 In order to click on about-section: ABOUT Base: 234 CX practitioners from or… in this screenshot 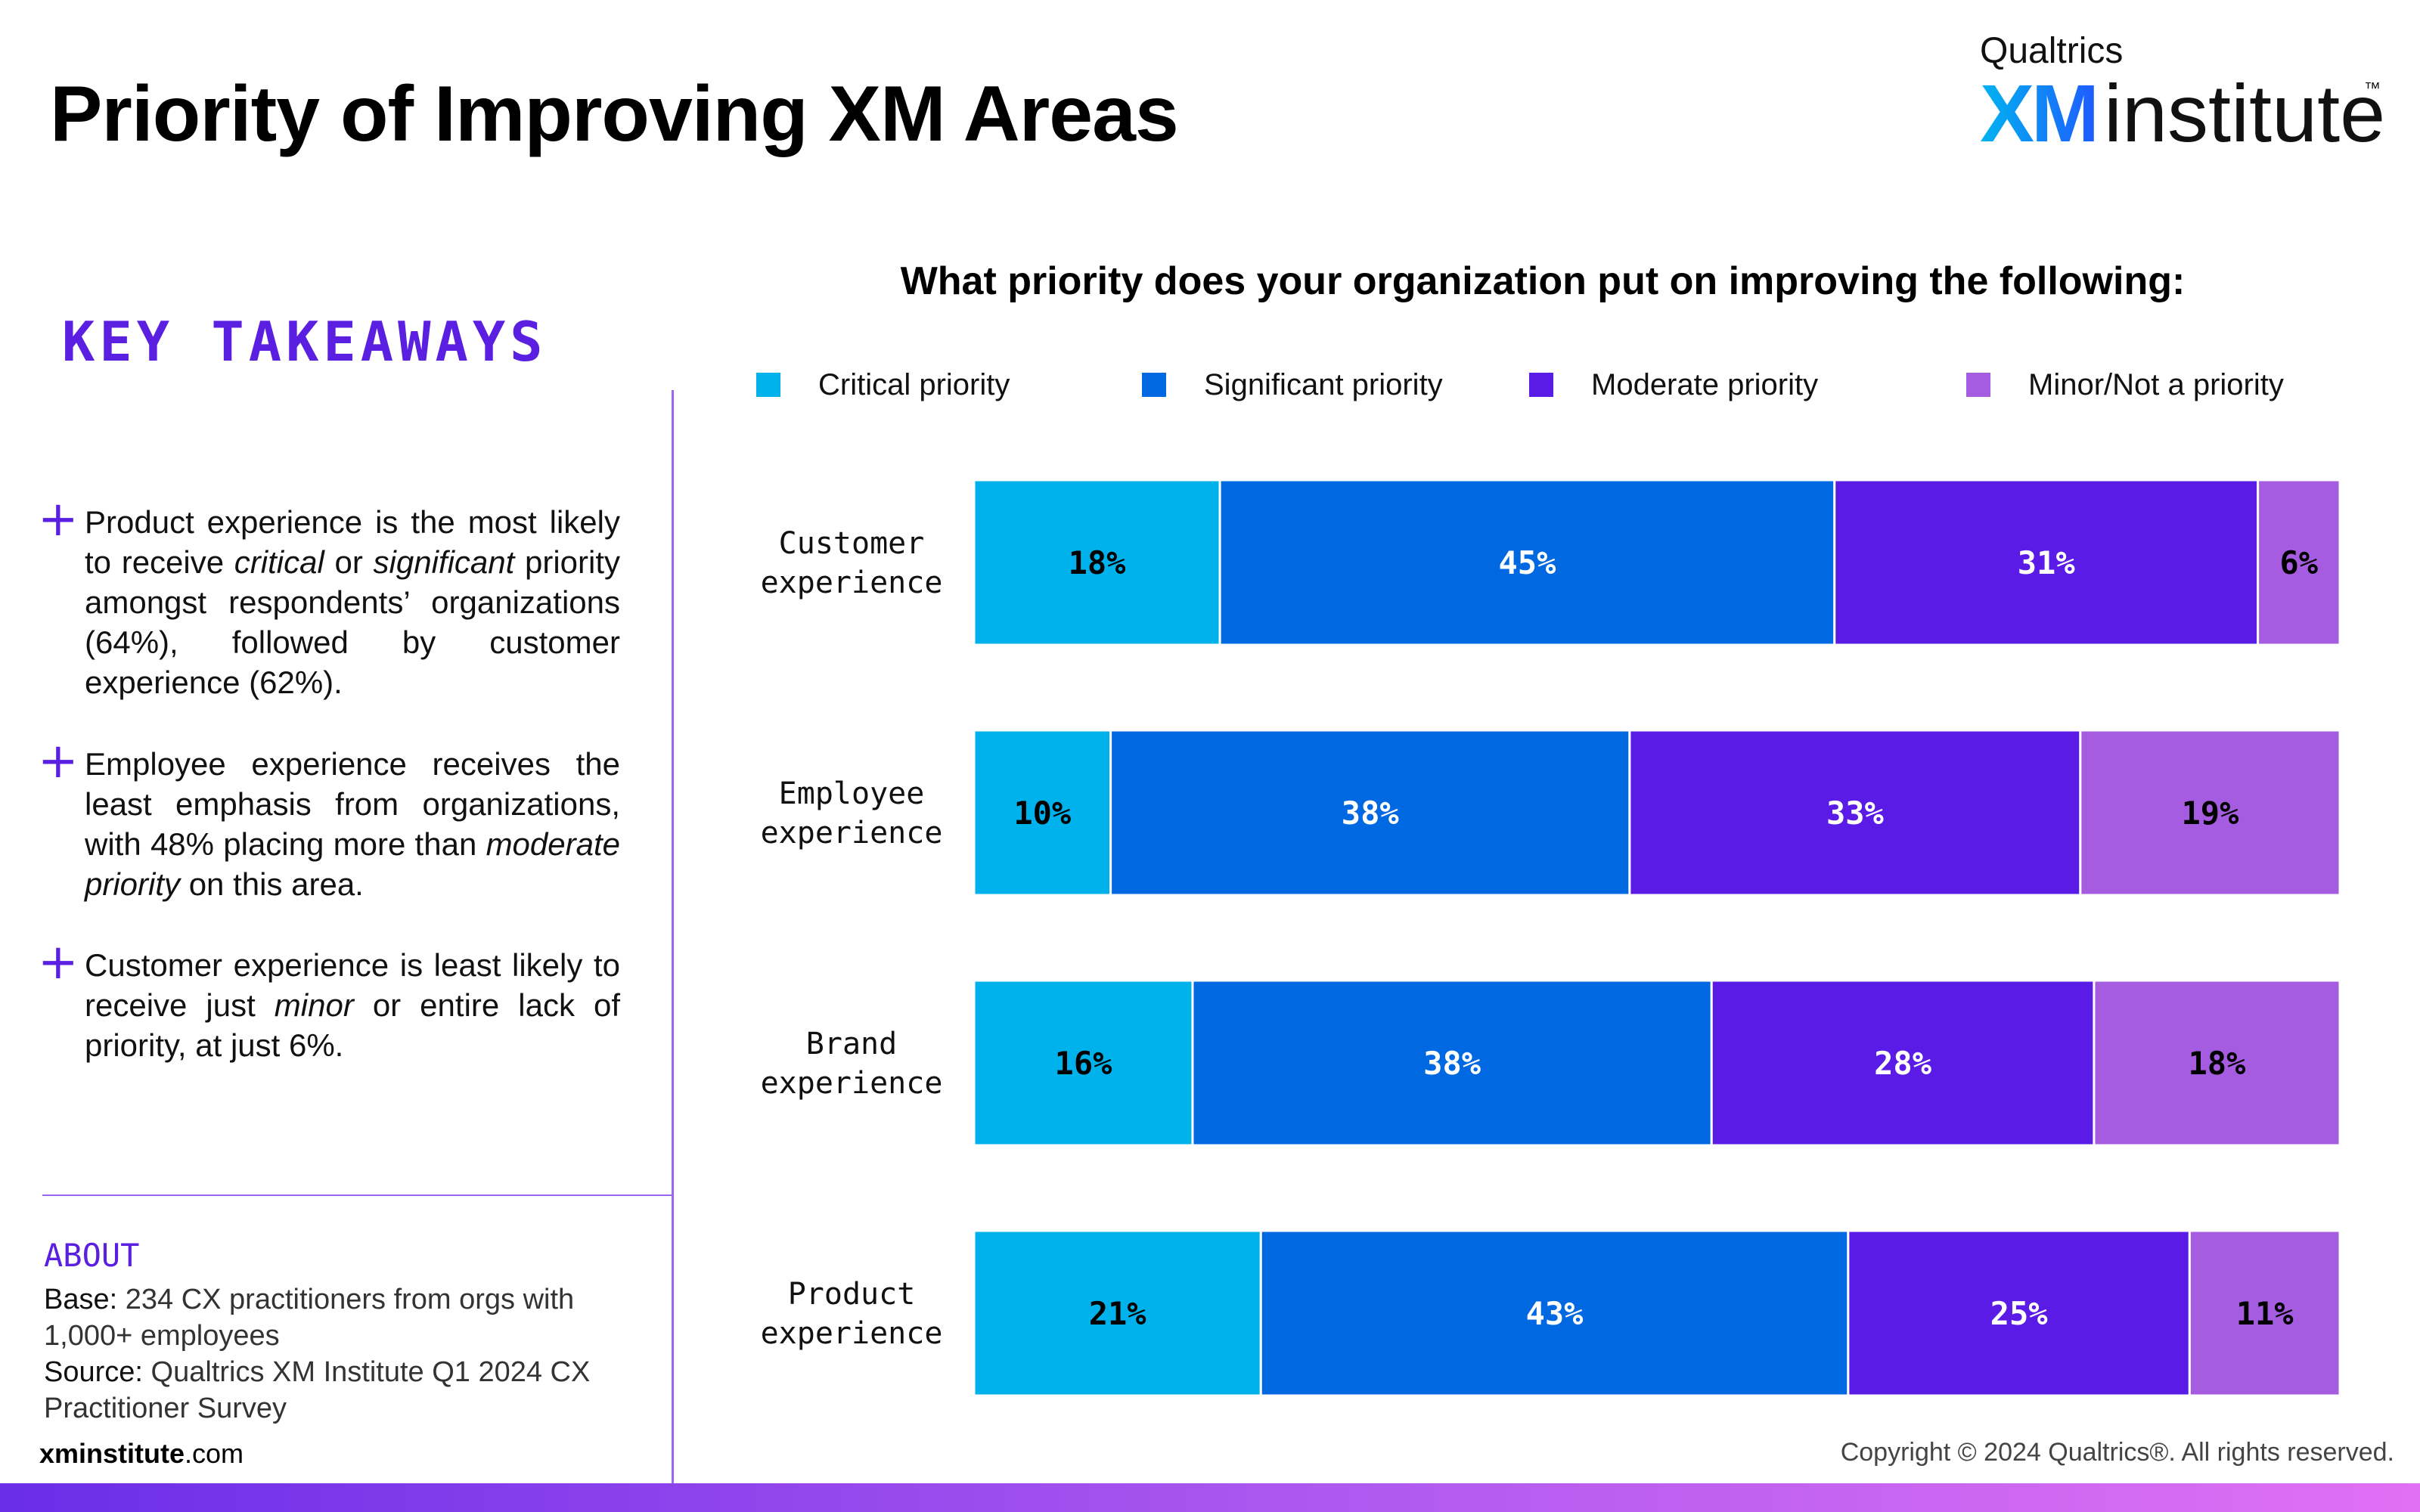, I will do `click(346, 1332)`.